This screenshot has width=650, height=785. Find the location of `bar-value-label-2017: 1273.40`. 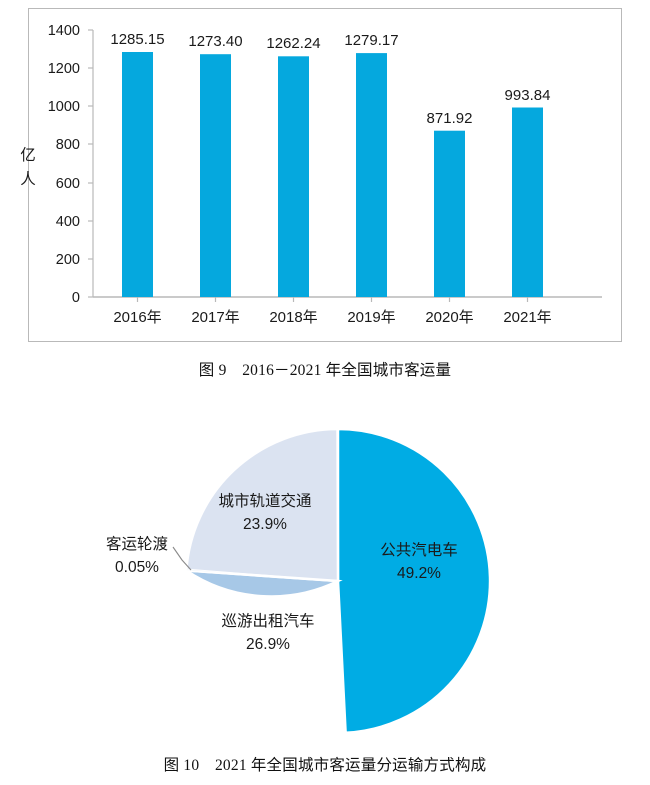

bar-value-label-2017: 1273.40 is located at coordinates (215, 41).